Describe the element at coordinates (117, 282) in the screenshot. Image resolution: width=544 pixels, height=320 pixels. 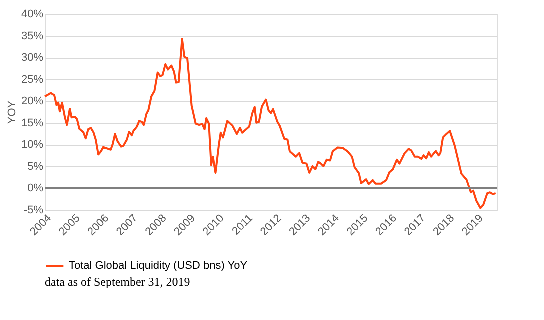
I see `text: data as of September 31, 2019` at that location.